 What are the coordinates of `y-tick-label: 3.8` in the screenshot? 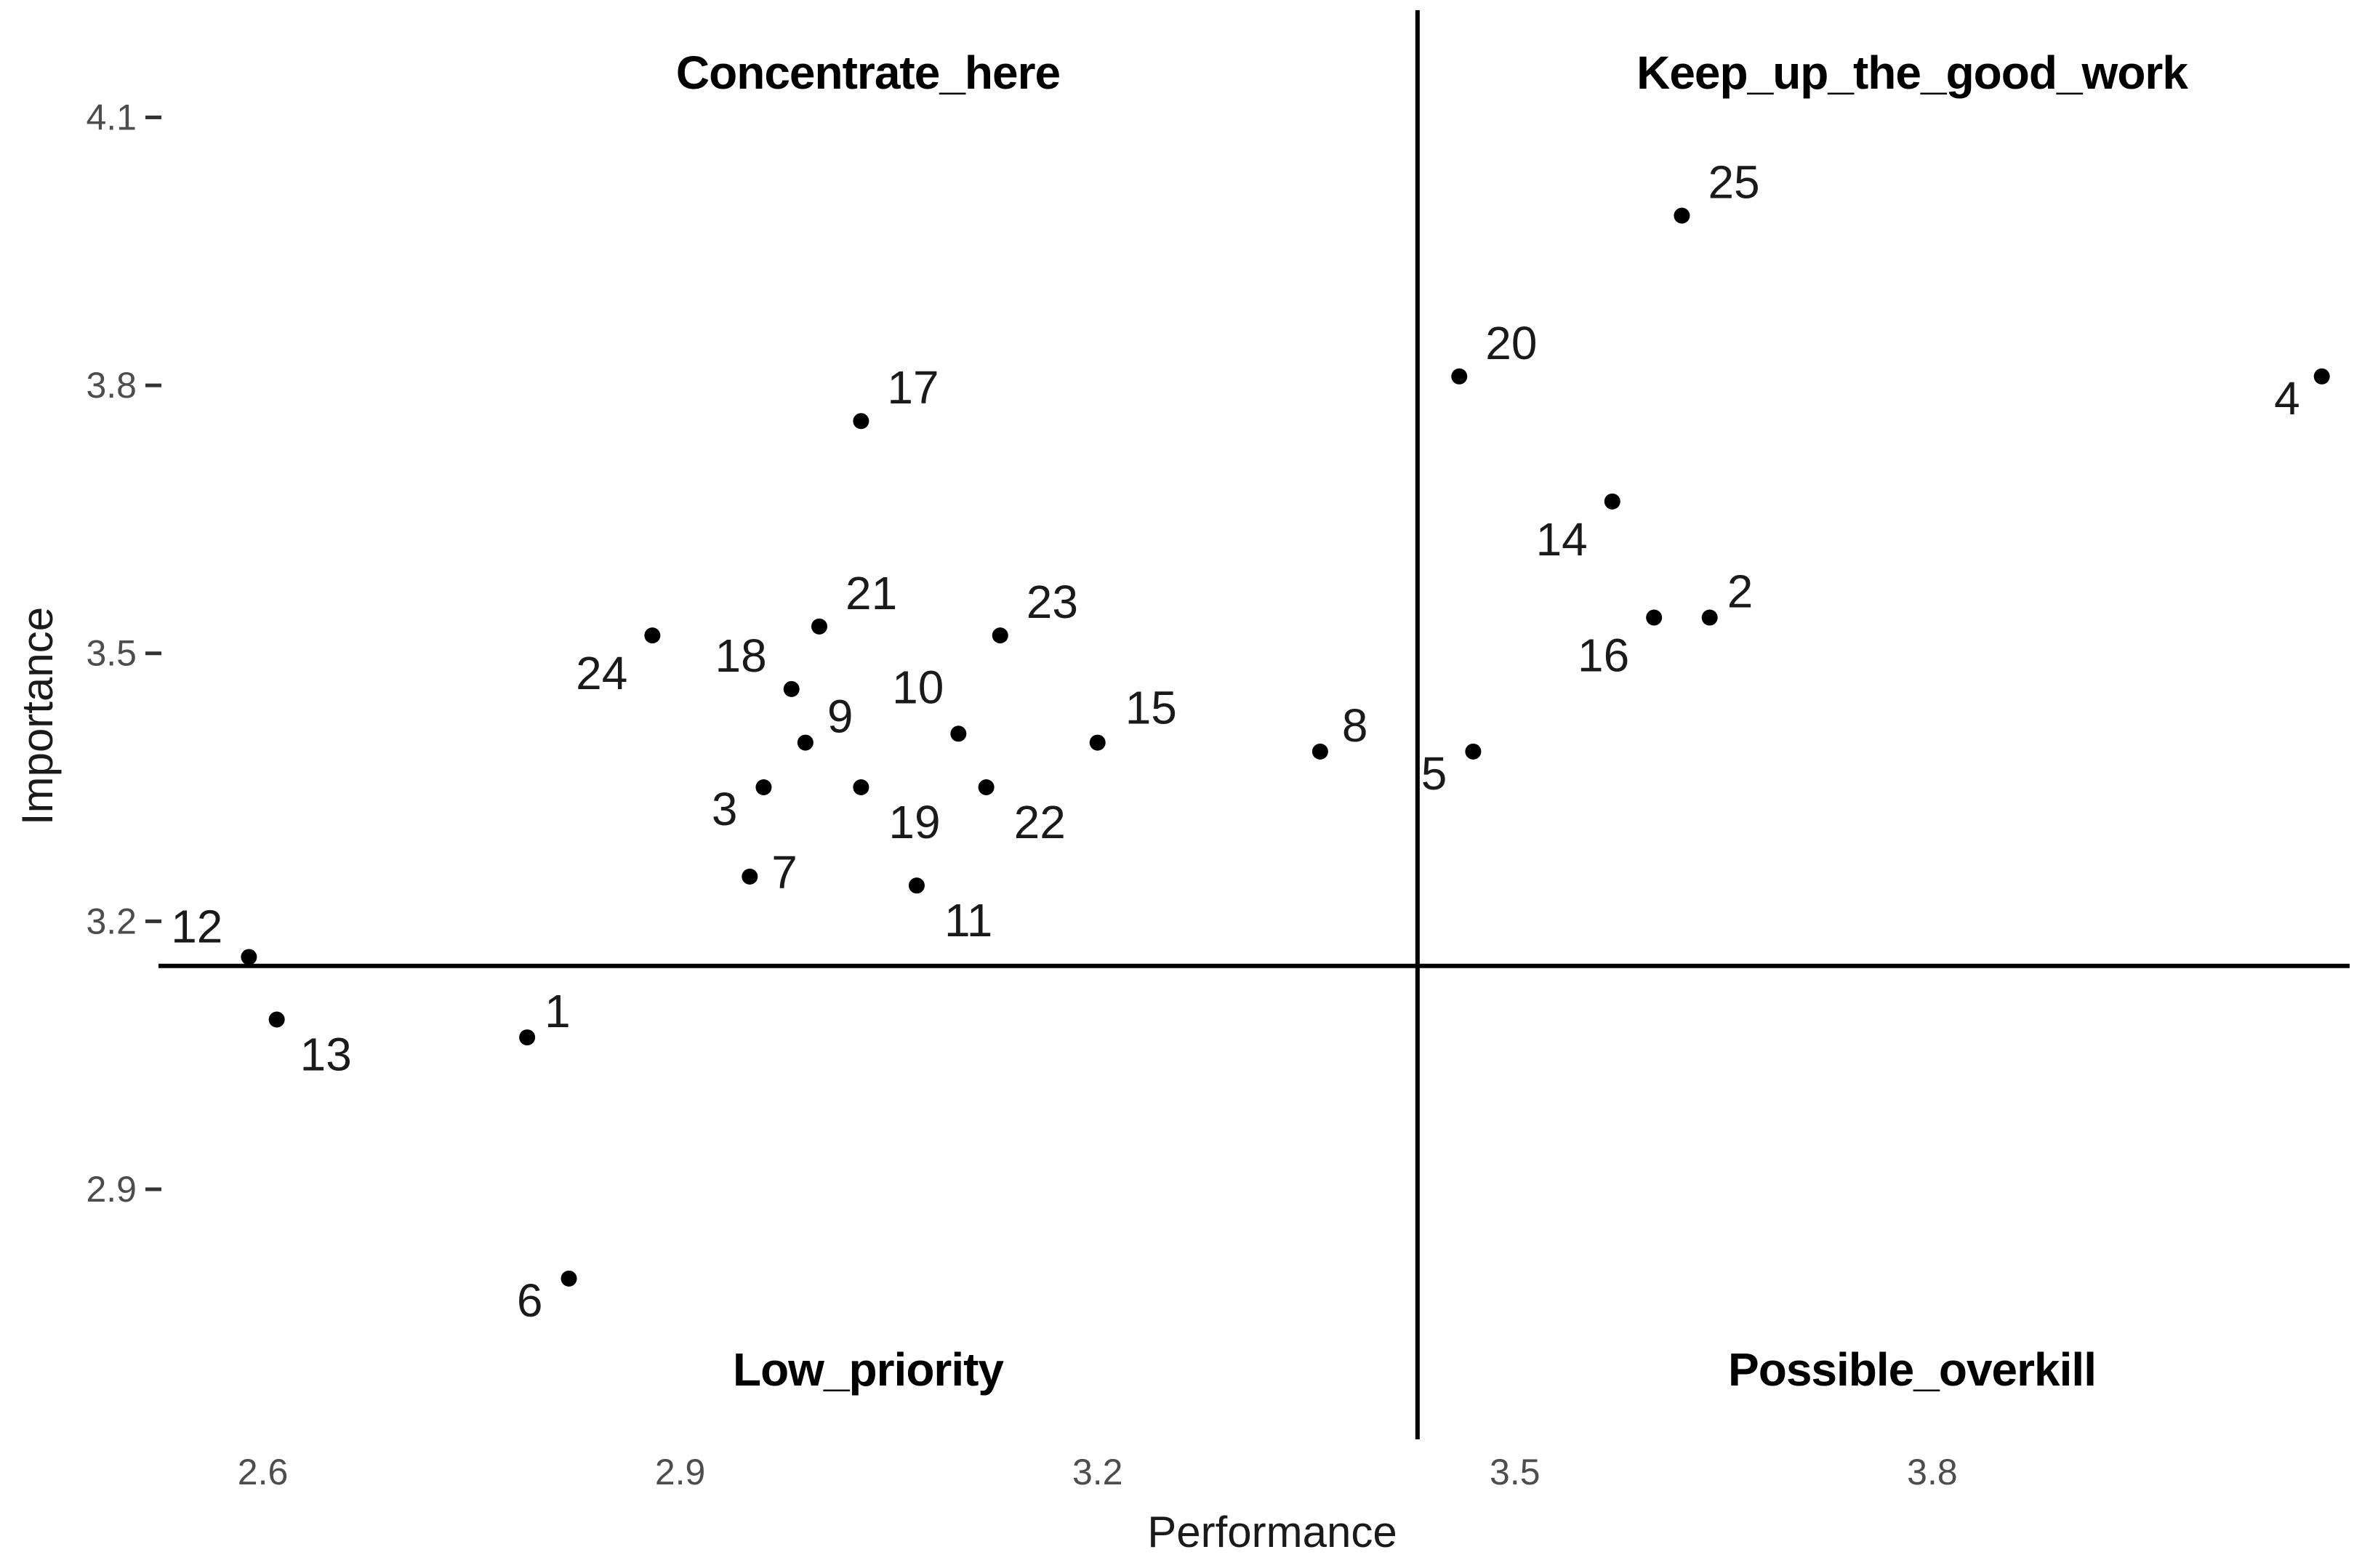 It's located at (111, 385).